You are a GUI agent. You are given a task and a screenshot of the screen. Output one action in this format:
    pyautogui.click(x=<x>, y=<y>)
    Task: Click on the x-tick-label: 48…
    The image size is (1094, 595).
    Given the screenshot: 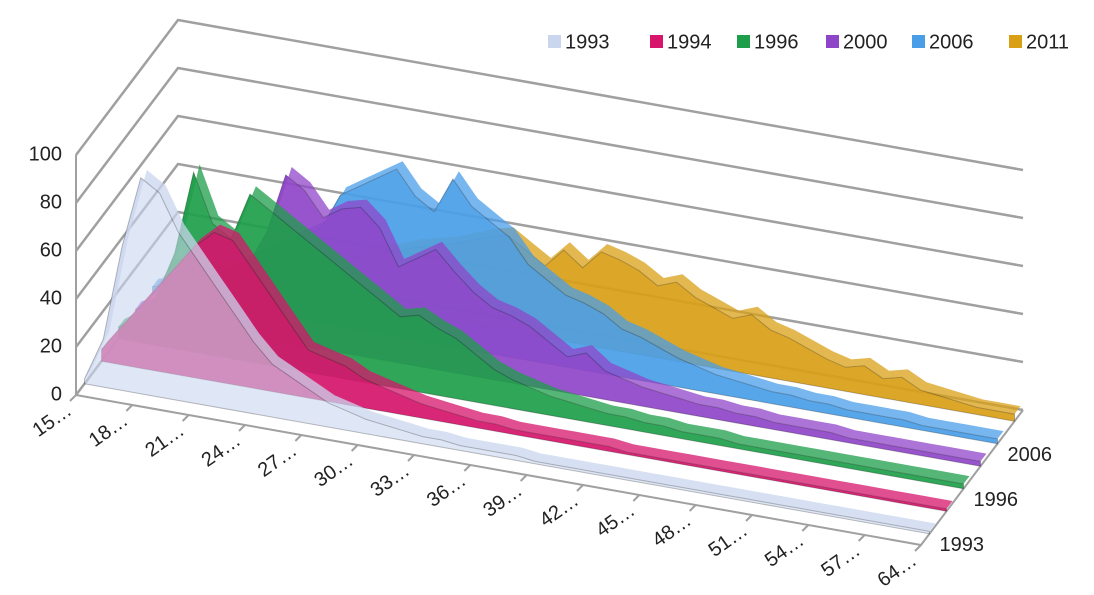 What is the action you would take?
    pyautogui.click(x=671, y=530)
    